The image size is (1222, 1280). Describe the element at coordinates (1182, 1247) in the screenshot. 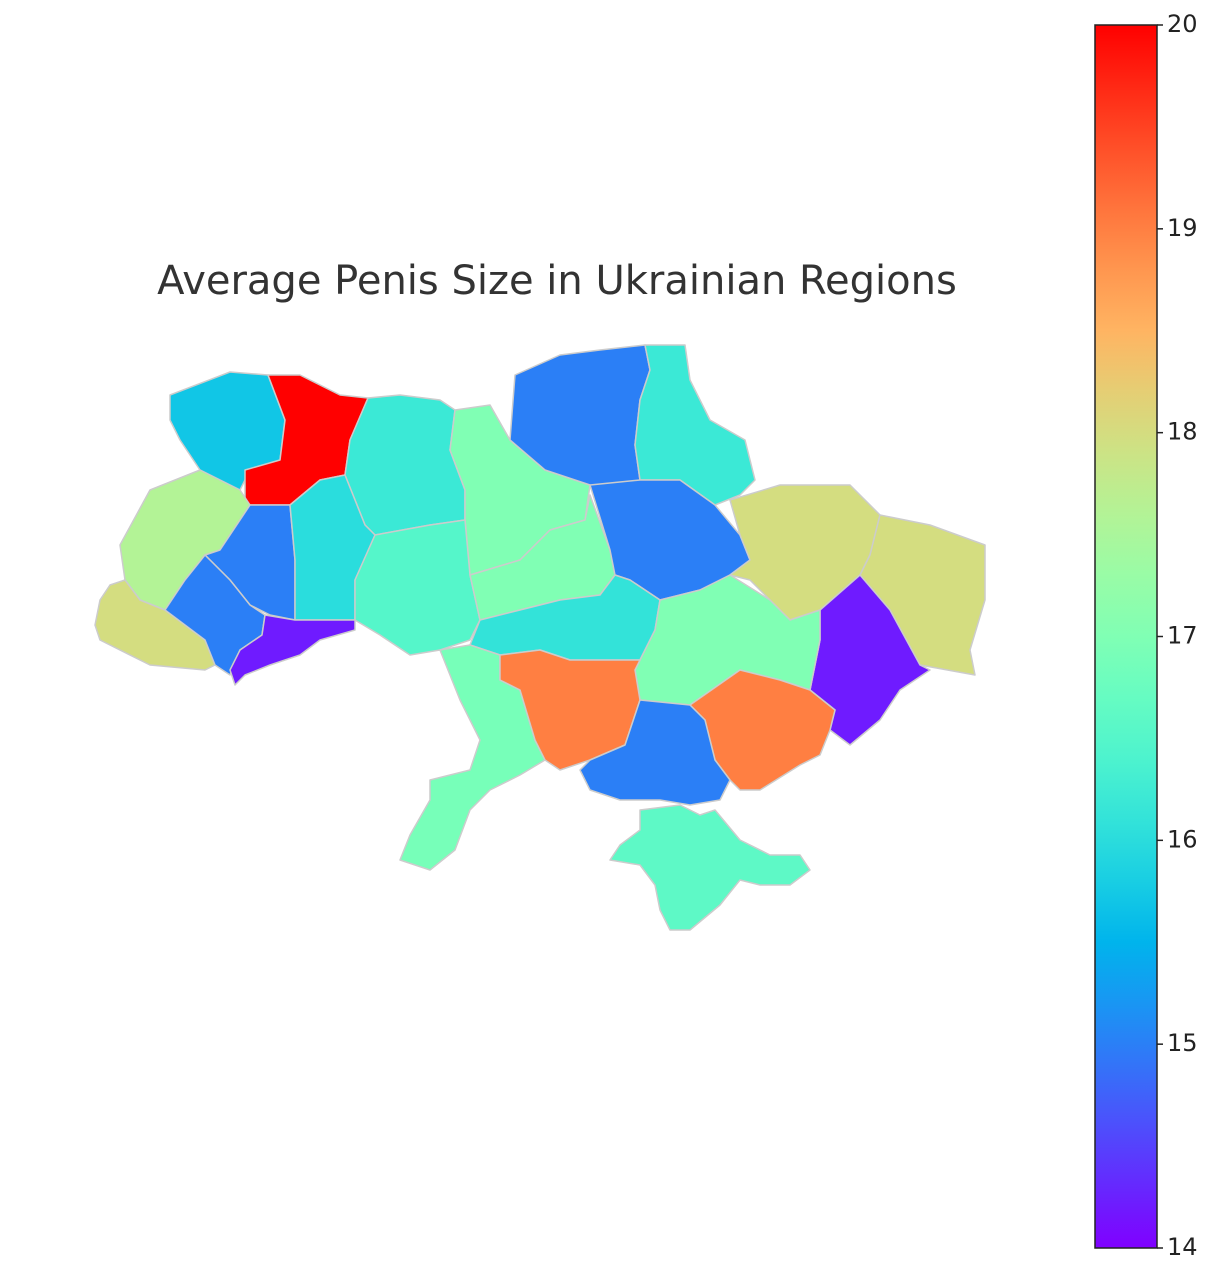

I see `colorbar-tick-label: 14` at that location.